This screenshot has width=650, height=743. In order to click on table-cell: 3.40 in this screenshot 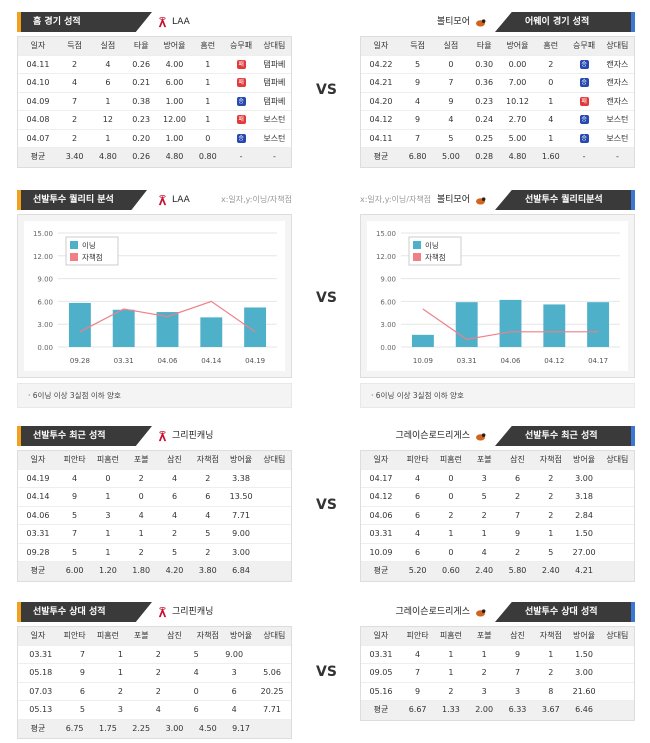, I will do `click(74, 156)`.